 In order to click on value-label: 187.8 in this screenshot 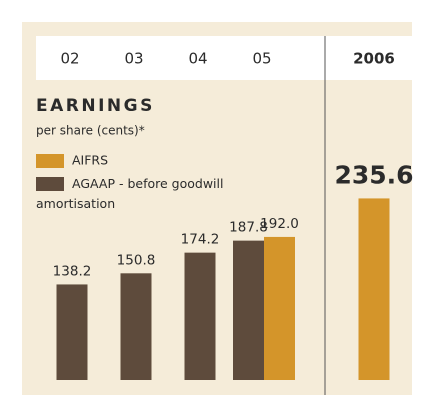, I will do `click(248, 228)`.